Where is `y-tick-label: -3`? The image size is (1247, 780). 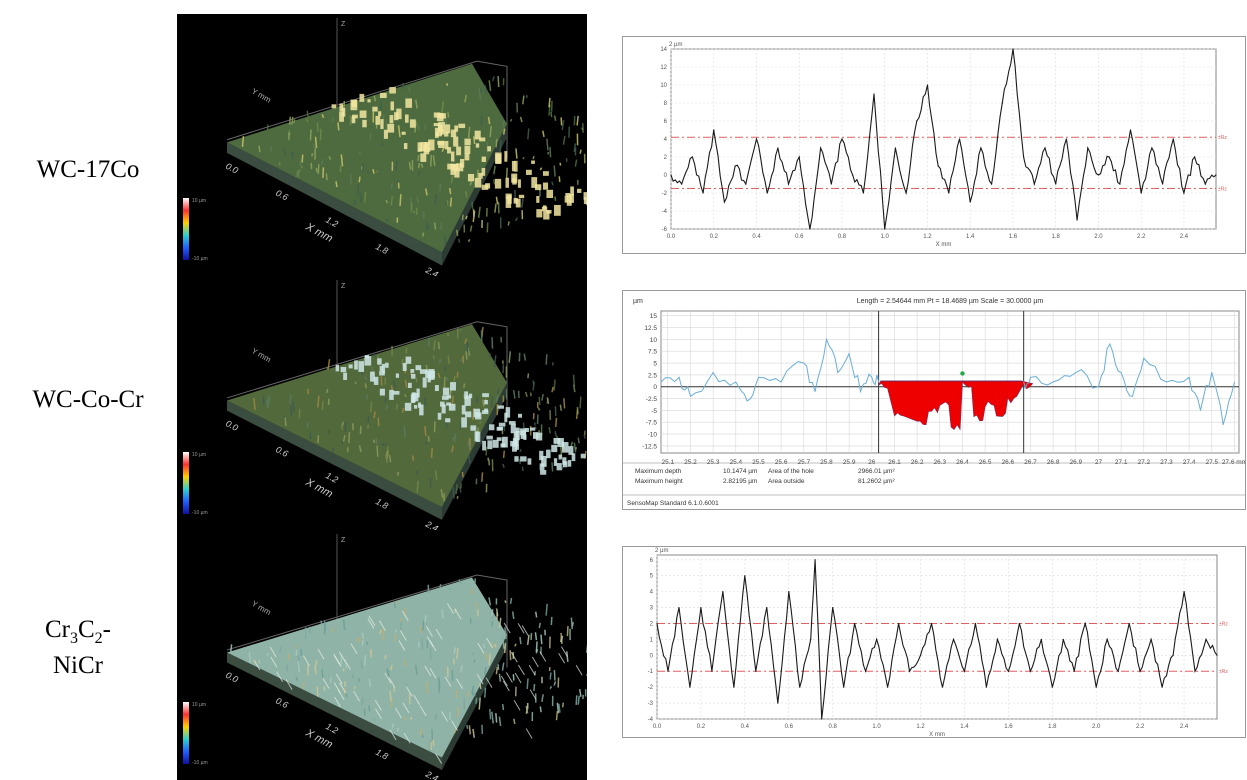 y-tick-label: -3 is located at coordinates (651, 704).